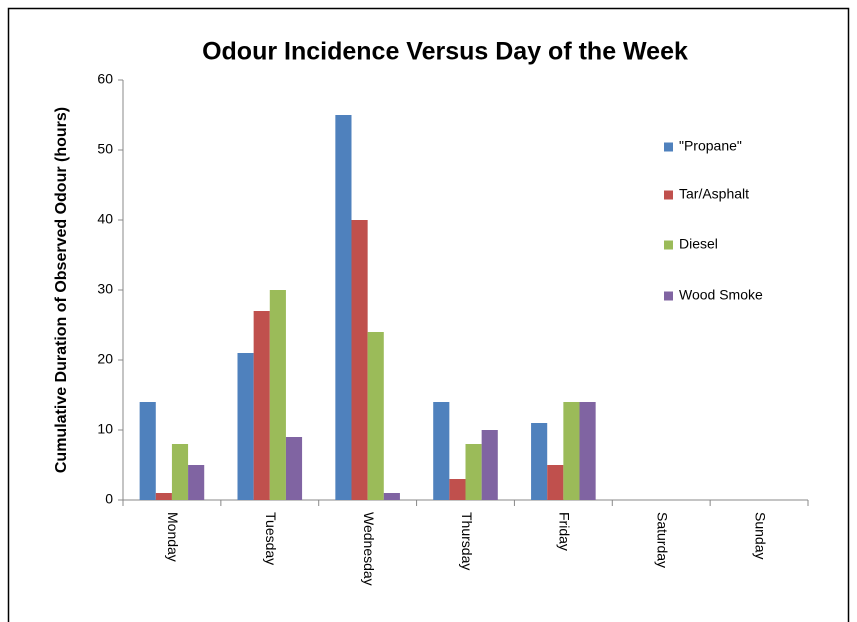 The width and height of the screenshot is (857, 622). I want to click on y-tick-label: 60, so click(105, 79).